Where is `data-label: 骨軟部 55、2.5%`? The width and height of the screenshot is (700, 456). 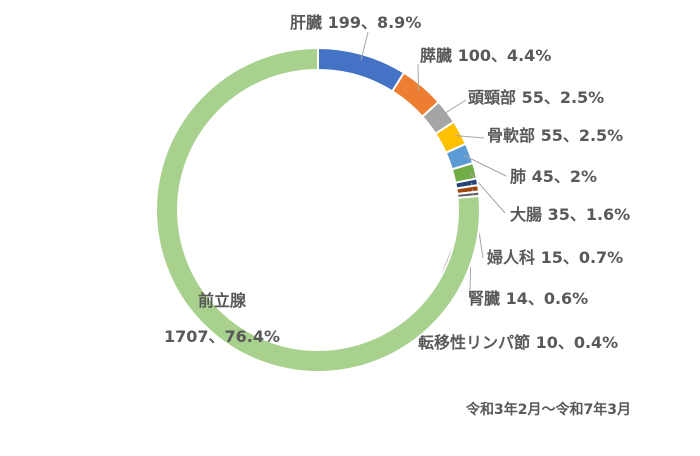
data-label: 骨軟部 55、2.5% is located at coordinates (555, 135).